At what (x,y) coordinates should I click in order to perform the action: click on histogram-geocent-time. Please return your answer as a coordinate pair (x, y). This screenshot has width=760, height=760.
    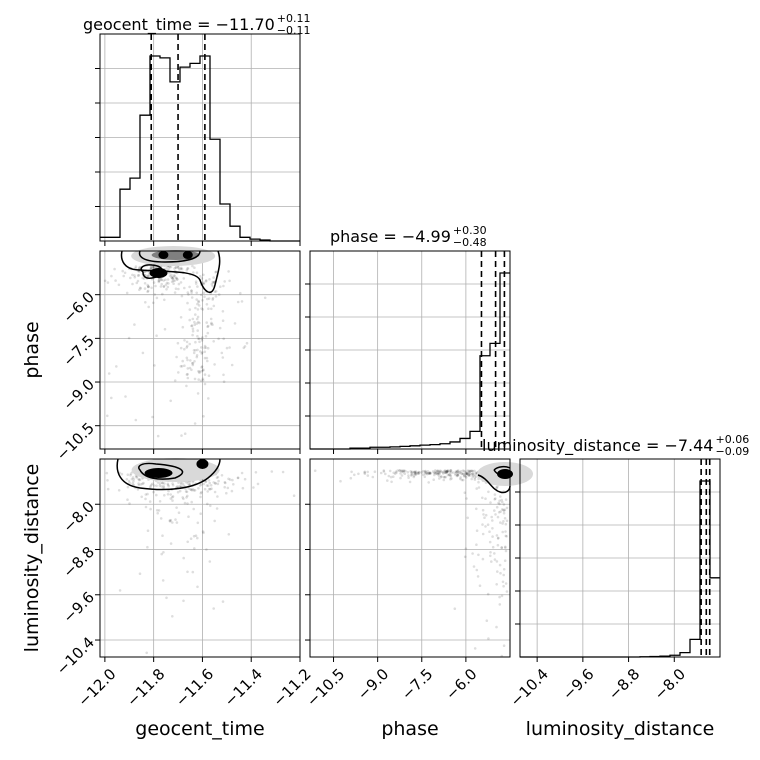
    Looking at the image, I should click on (200, 148).